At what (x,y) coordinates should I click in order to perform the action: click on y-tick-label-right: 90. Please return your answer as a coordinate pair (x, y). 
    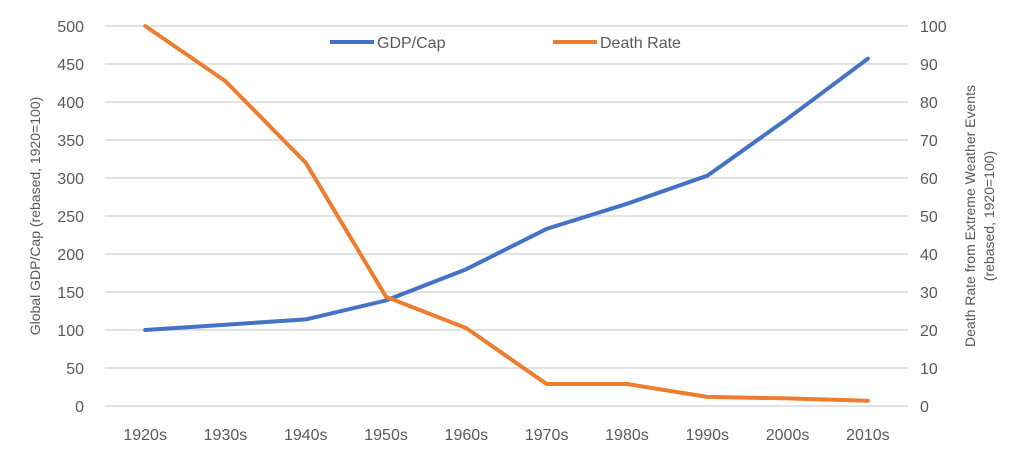
    Looking at the image, I should click on (929, 65).